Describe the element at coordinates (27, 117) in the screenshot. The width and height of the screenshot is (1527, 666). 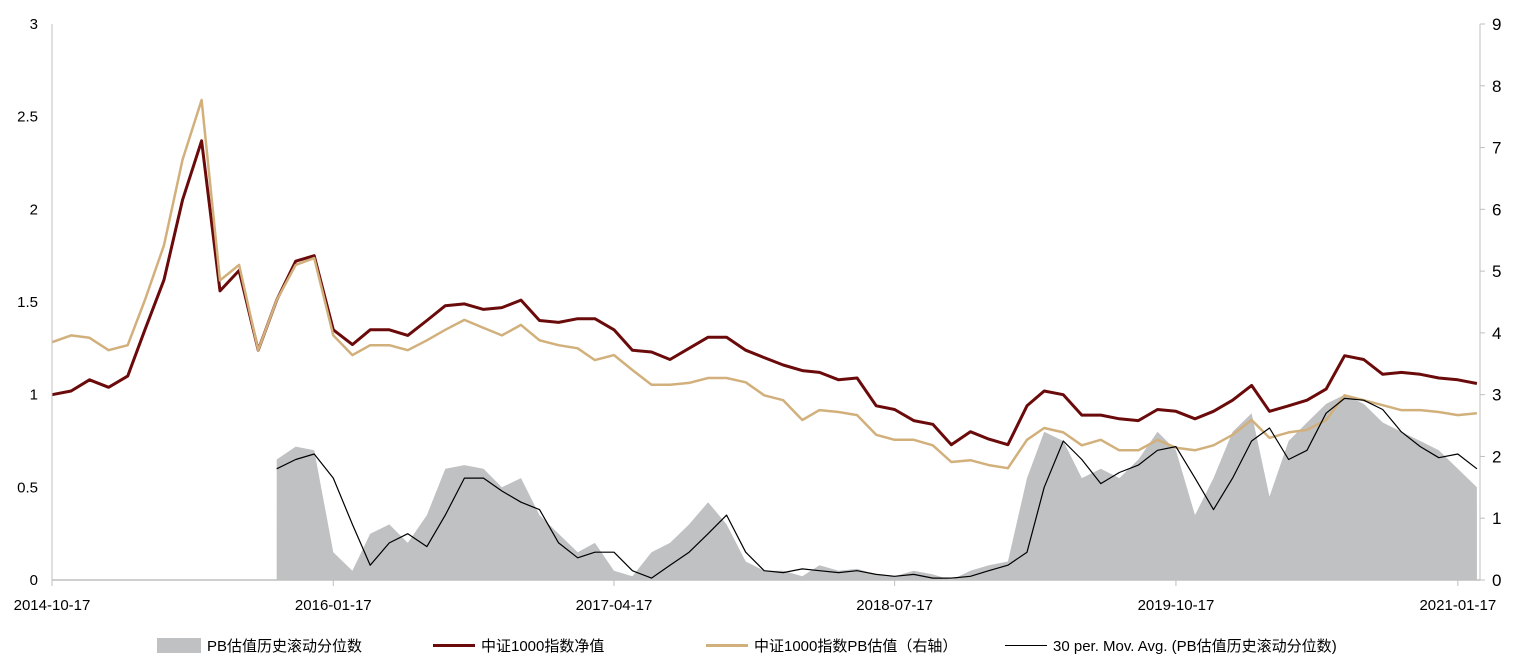
I see `y-tick-label: 2.5` at that location.